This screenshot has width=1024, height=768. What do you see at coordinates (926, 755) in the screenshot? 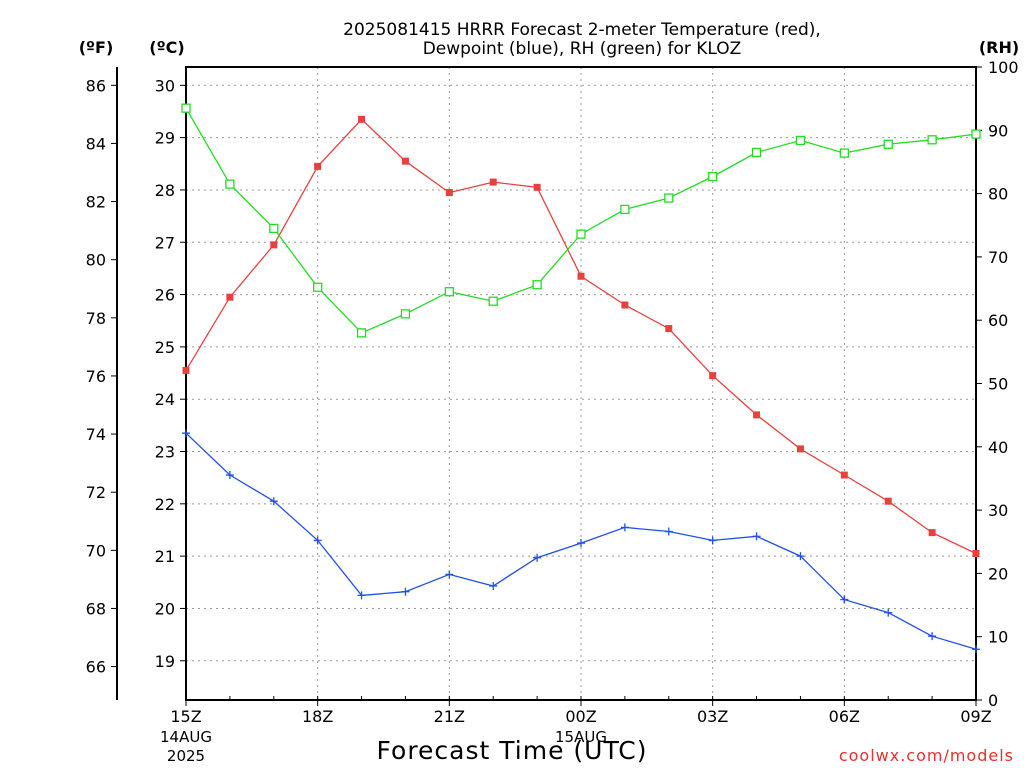
I see `credit-text: coolwx.com/models` at bounding box center [926, 755].